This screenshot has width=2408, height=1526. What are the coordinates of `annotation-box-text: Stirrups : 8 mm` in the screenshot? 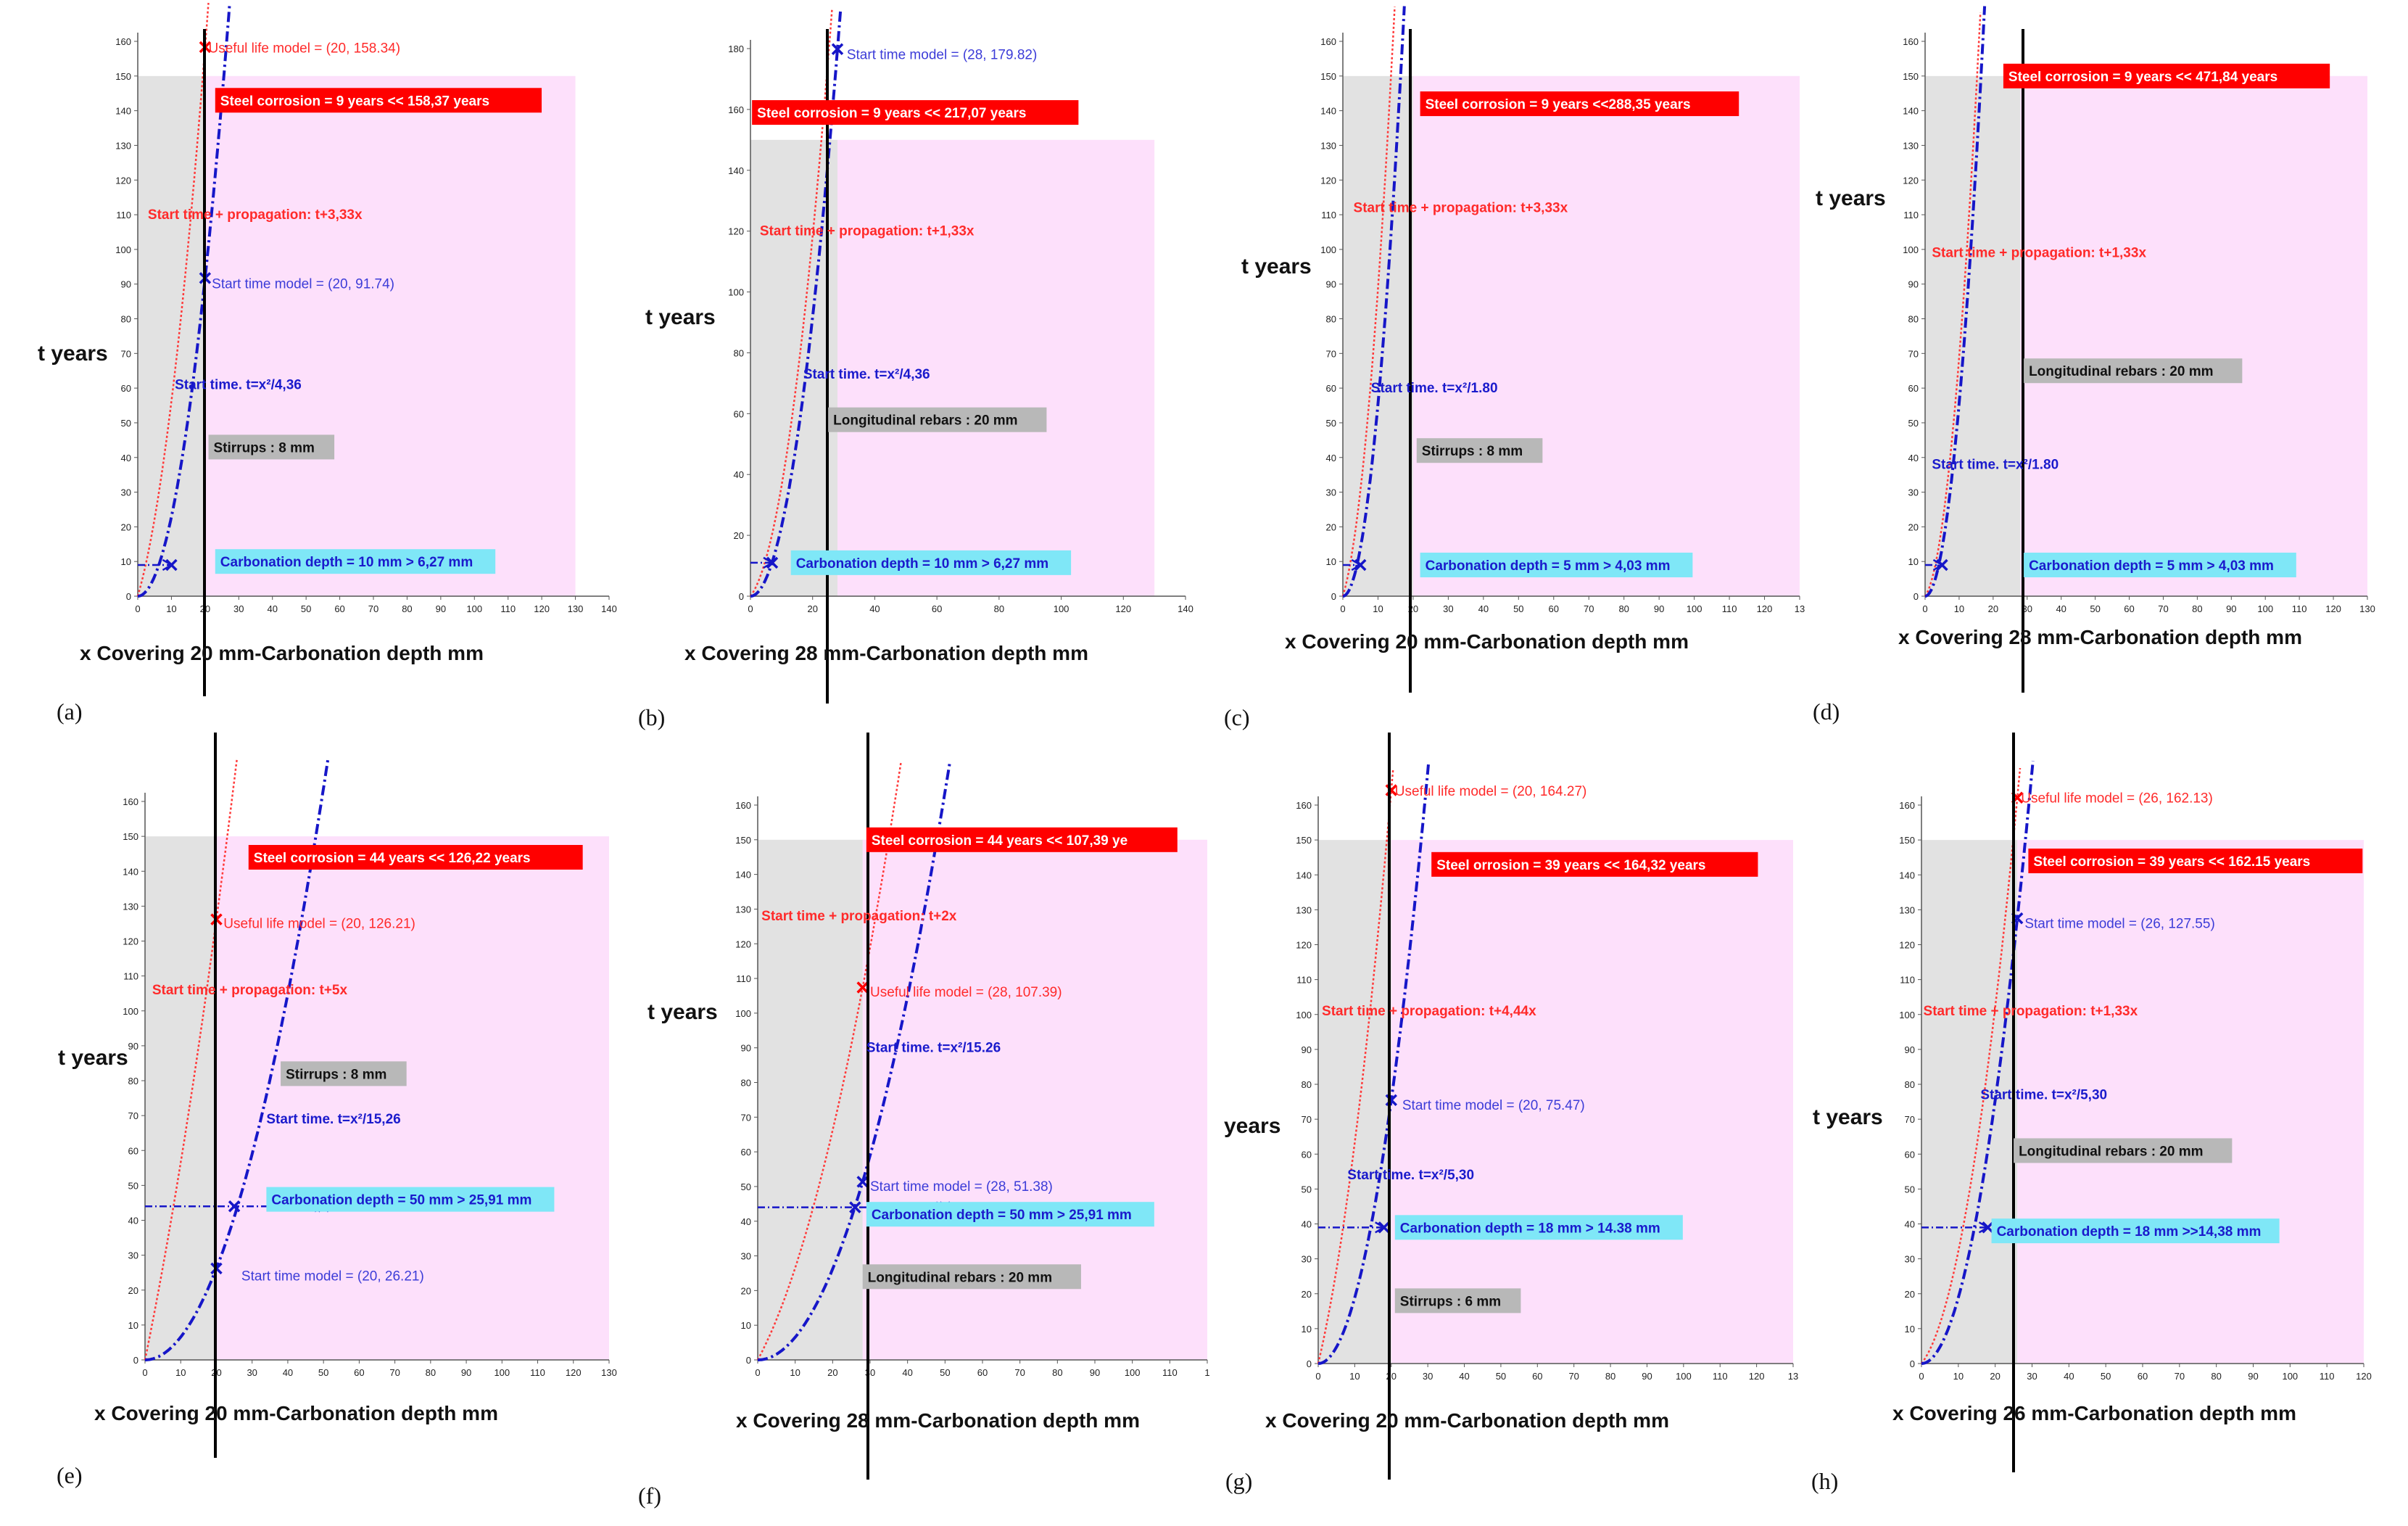 It's located at (1472, 451).